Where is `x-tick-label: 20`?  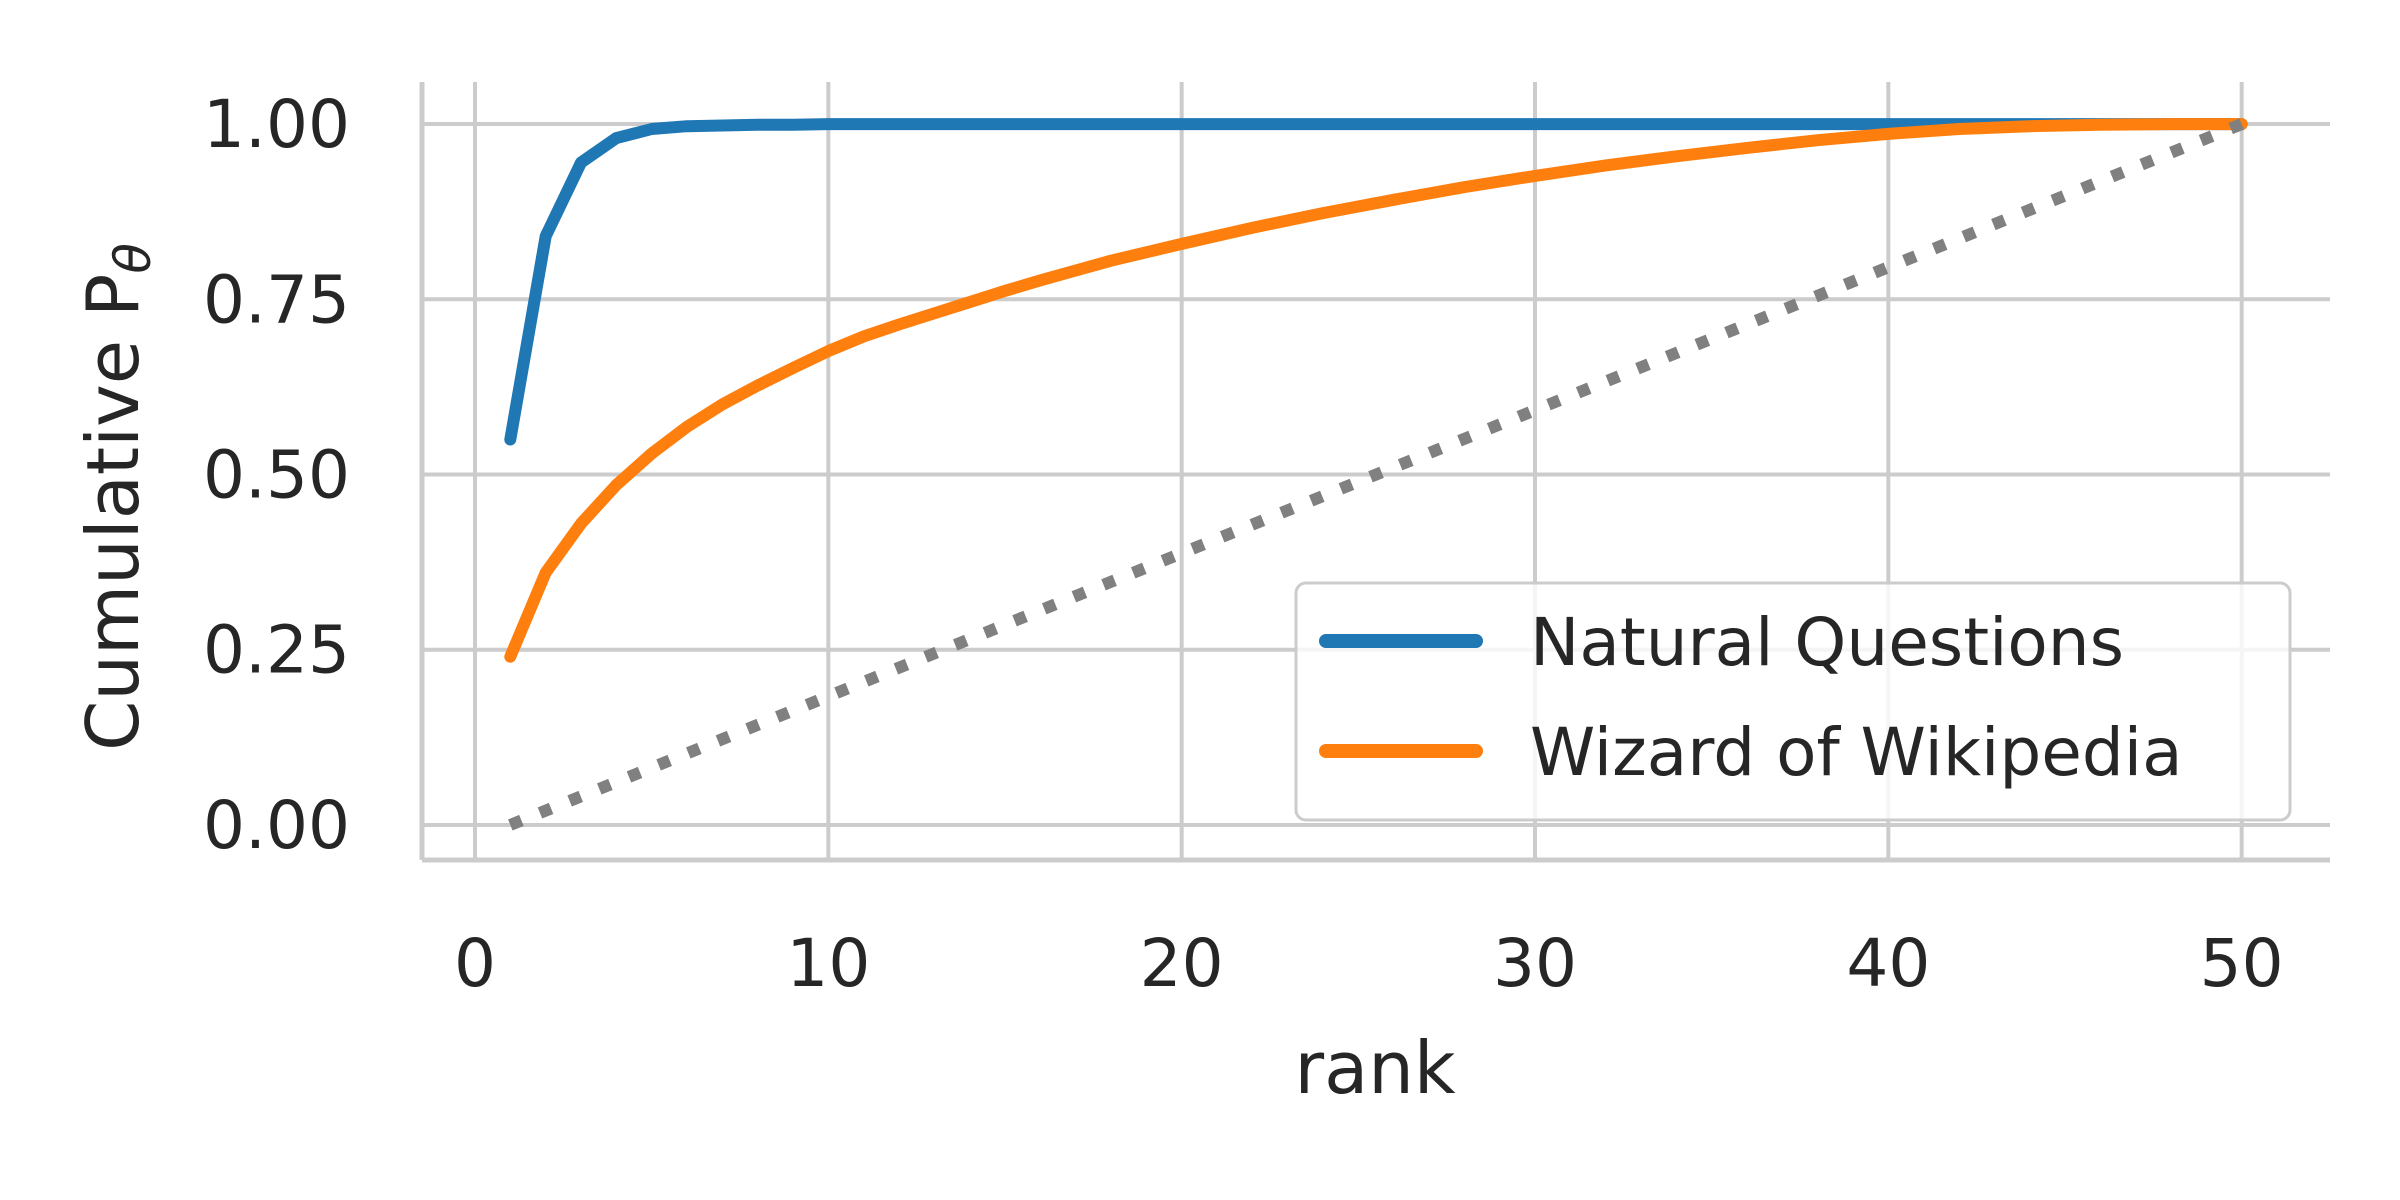 x-tick-label: 20 is located at coordinates (1182, 963).